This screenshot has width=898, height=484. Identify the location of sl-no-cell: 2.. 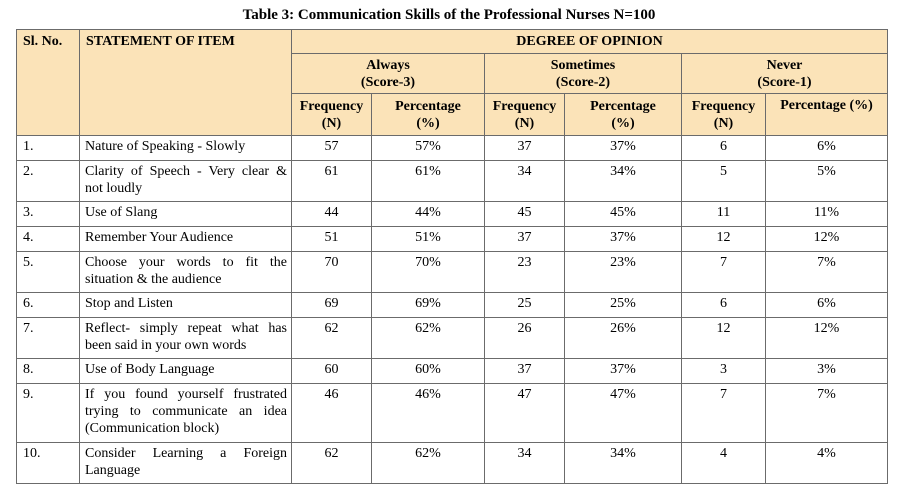
(48, 181).